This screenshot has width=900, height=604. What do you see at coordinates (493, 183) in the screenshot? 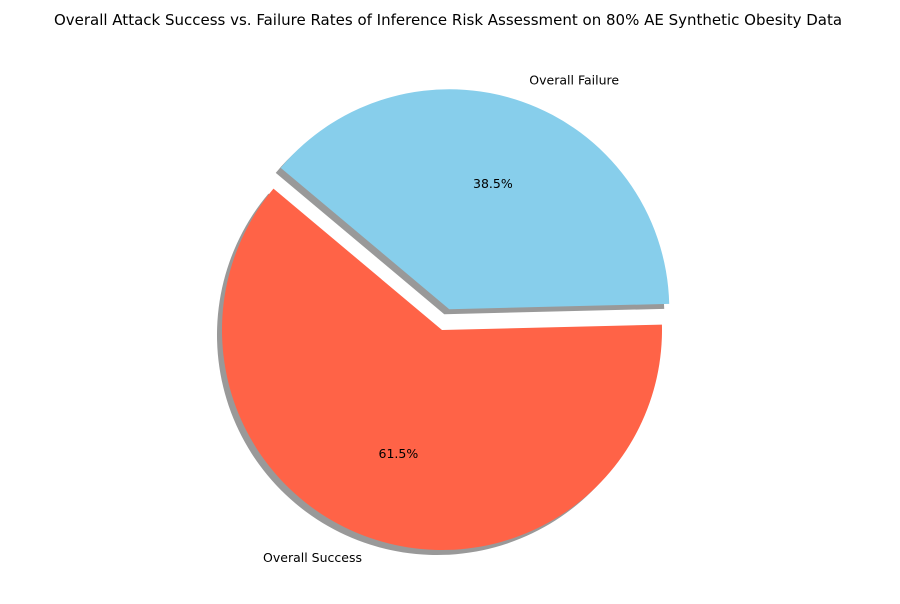
I see `slice-percent-overall-failure: 38.5%` at bounding box center [493, 183].